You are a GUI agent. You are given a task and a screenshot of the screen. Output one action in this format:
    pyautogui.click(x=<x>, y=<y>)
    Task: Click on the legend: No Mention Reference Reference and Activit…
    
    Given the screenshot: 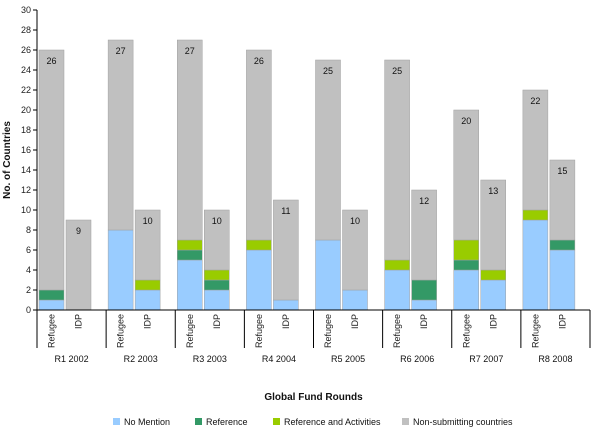 What is the action you would take?
    pyautogui.click(x=313, y=422)
    